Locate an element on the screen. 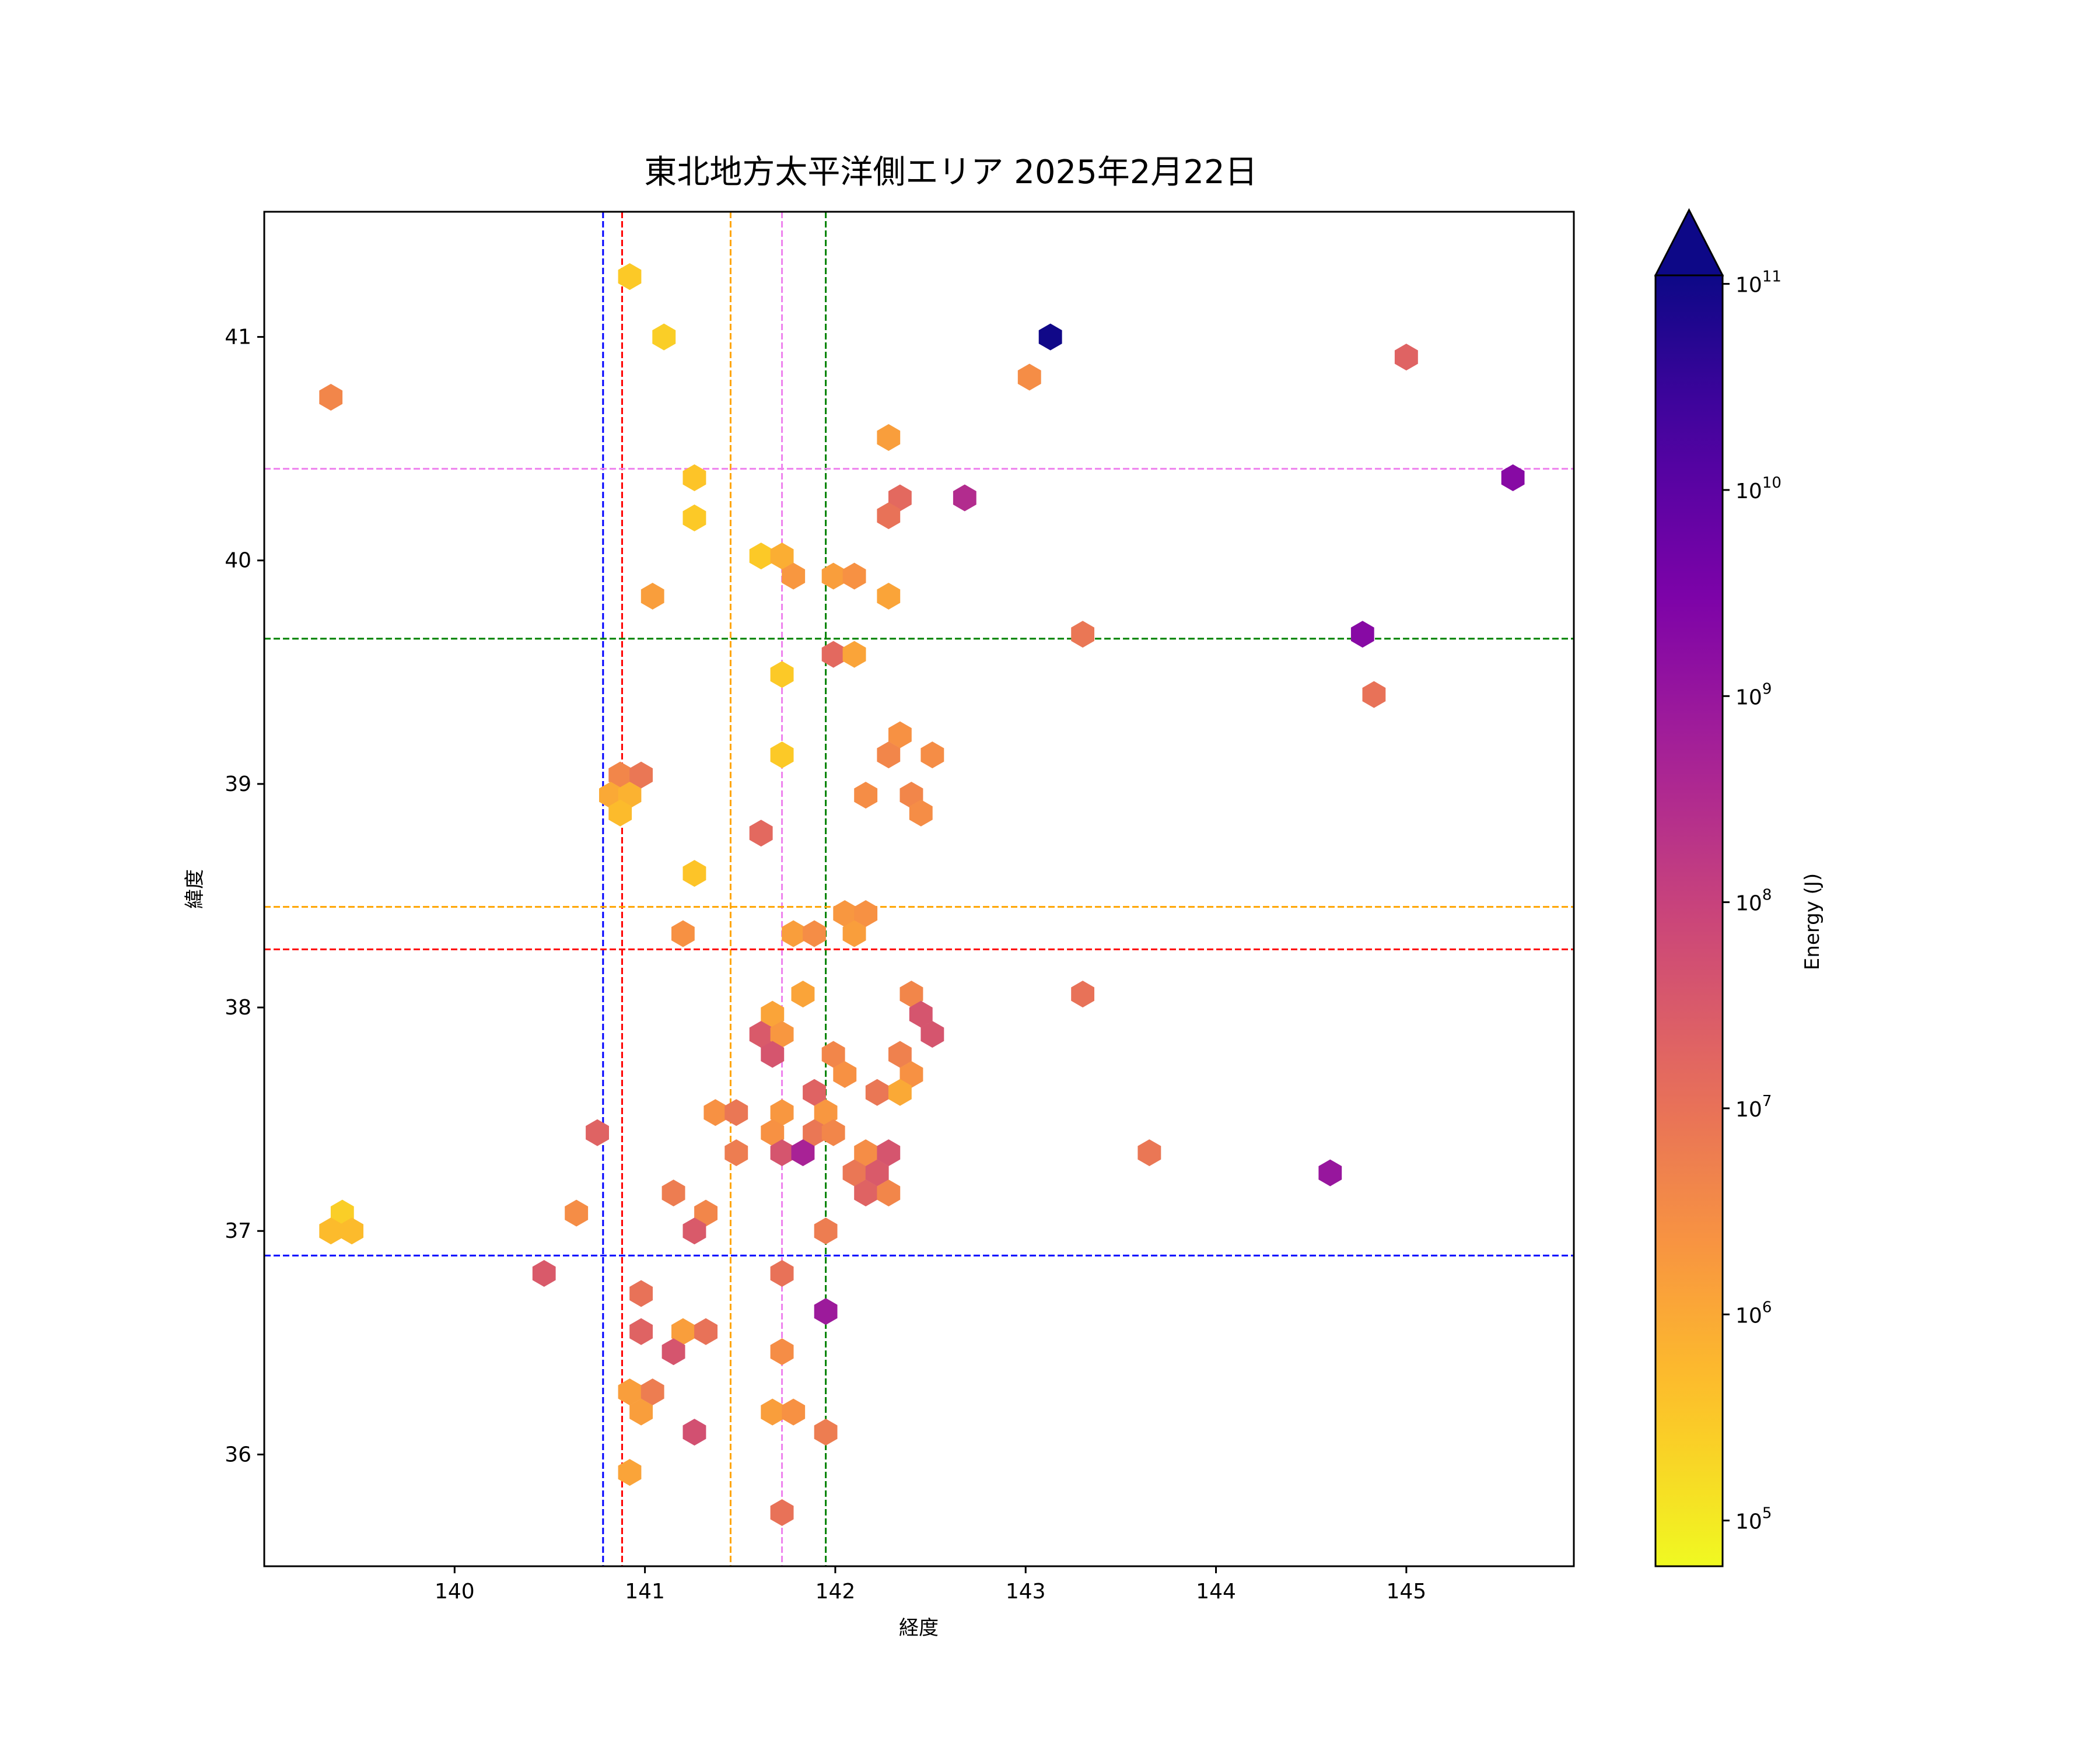  colorbar-label: Energy (J) is located at coordinates (1812, 921).